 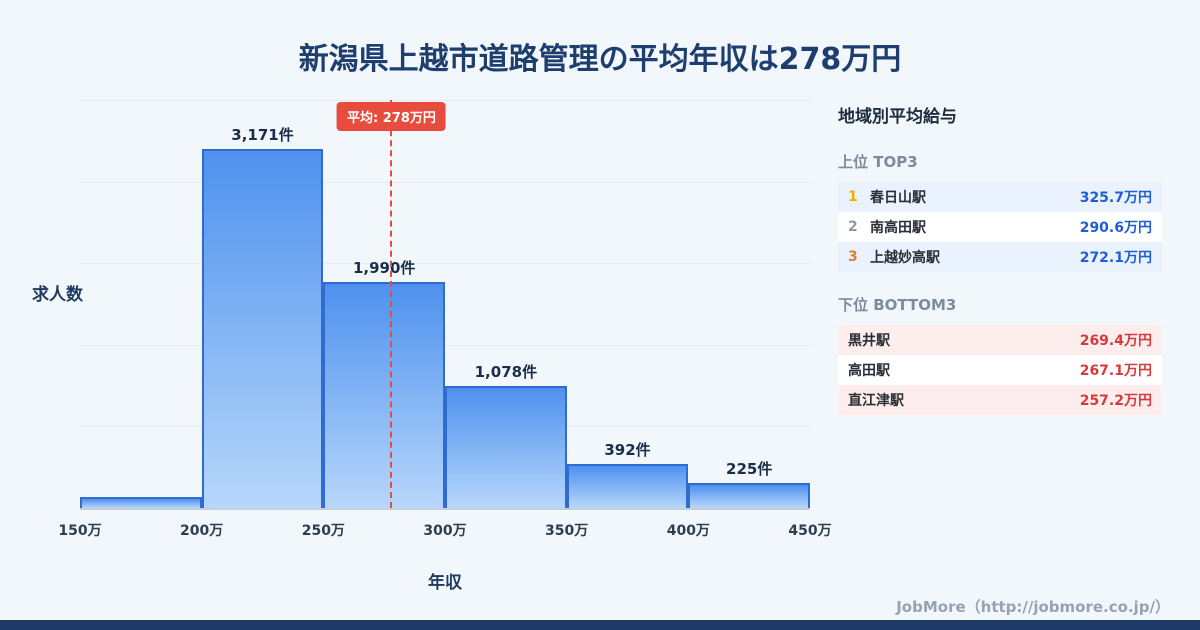 What do you see at coordinates (1033, 607) in the screenshot?
I see `footer-credit: JobMore（http://jobmore.co.jp/）` at bounding box center [1033, 607].